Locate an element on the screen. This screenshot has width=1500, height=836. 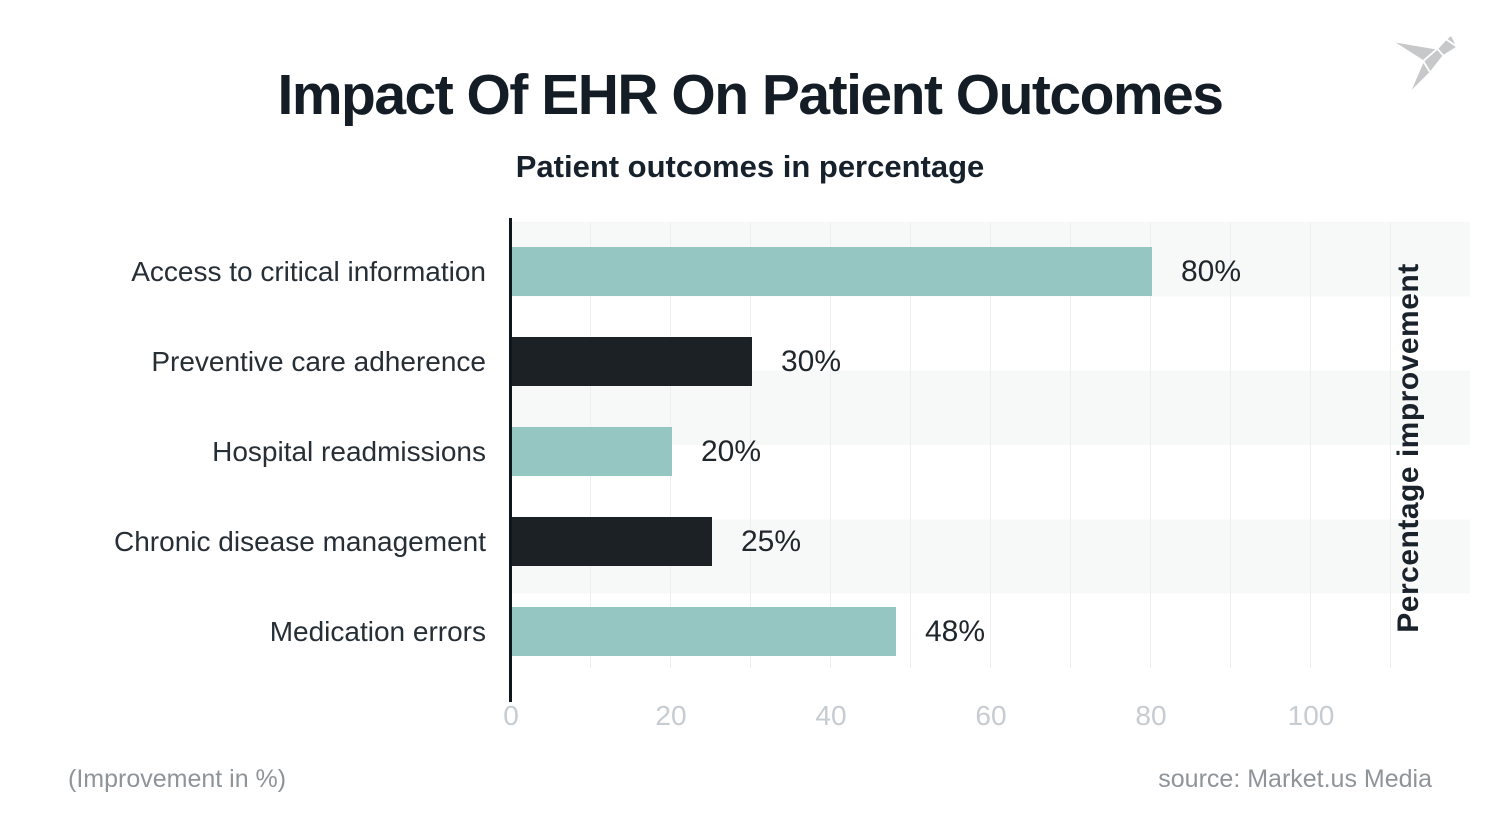
chart-subtitle: Patient outcomes in percentage is located at coordinates (750, 166).